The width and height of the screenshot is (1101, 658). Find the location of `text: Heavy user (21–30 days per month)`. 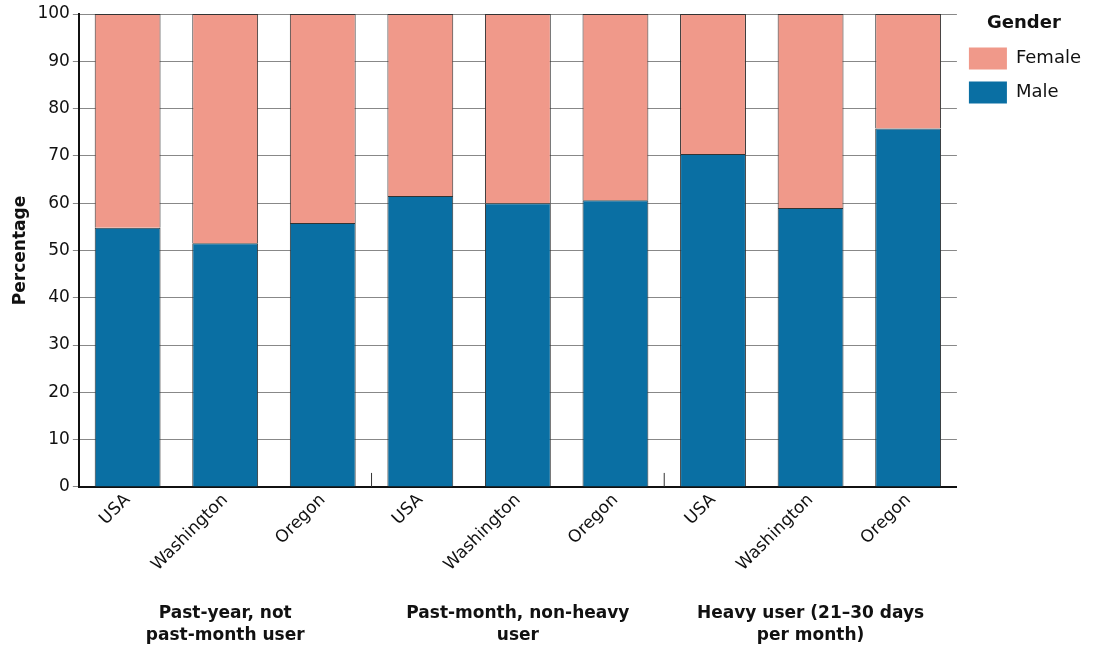

text: Heavy user (21–30 days per month) is located at coordinates (810, 622).